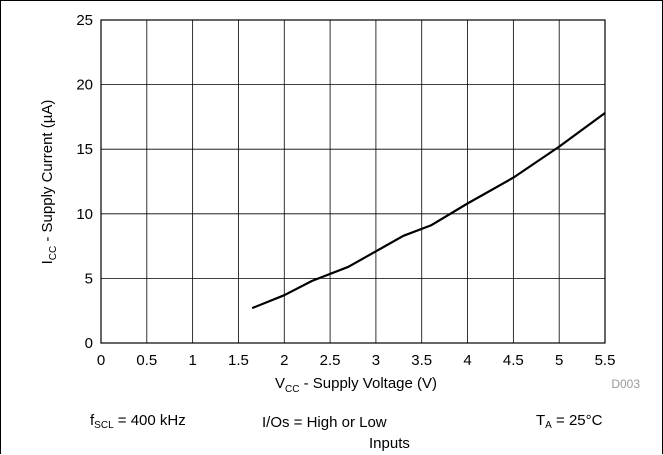 Image resolution: width=663 pixels, height=455 pixels. What do you see at coordinates (84, 149) in the screenshot?
I see `y-tick-label: 15` at bounding box center [84, 149].